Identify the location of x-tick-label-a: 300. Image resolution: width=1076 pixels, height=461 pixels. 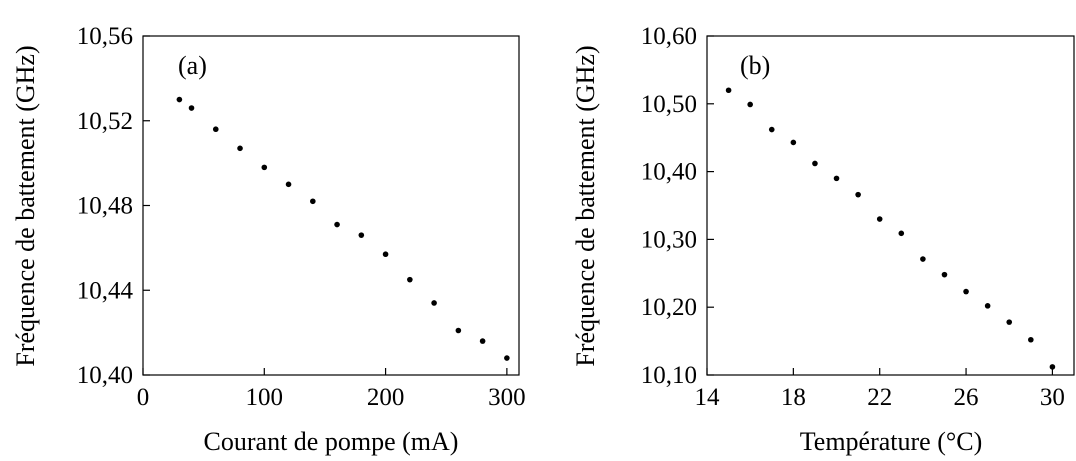
(507, 397).